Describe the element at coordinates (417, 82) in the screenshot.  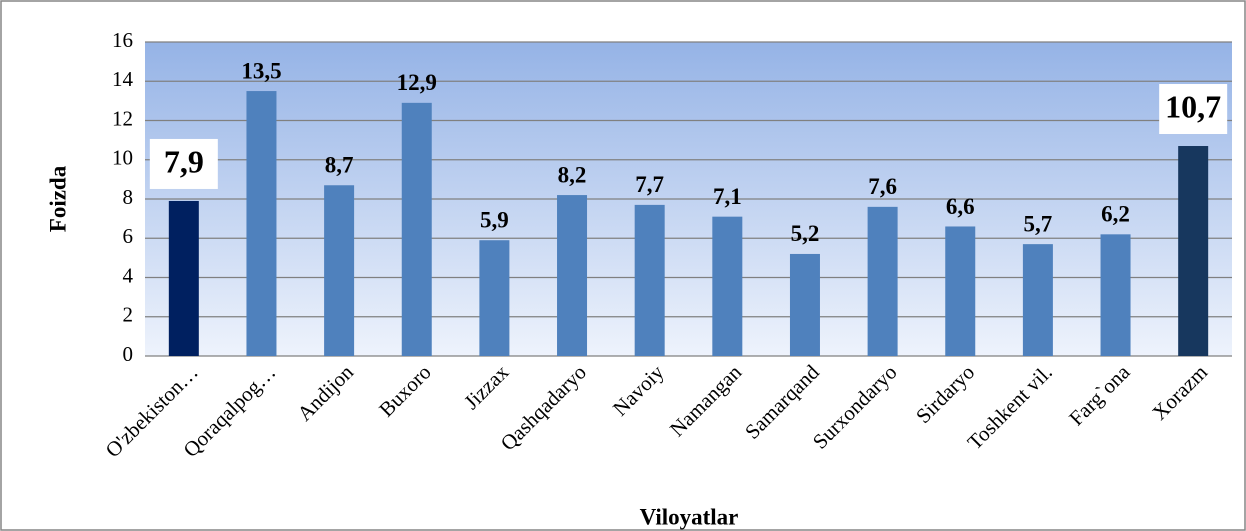
I see `value-label: 12,9` at that location.